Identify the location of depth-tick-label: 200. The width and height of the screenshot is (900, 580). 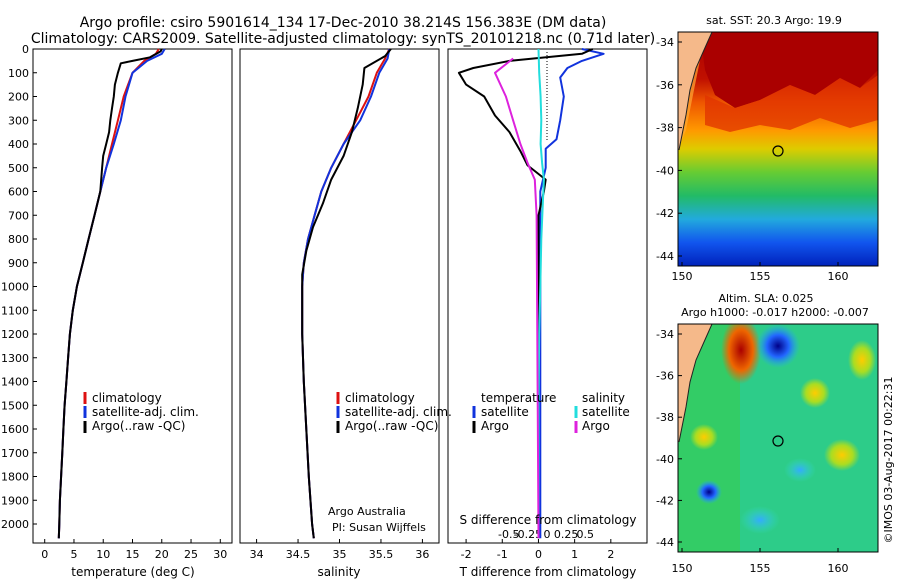
(18, 97).